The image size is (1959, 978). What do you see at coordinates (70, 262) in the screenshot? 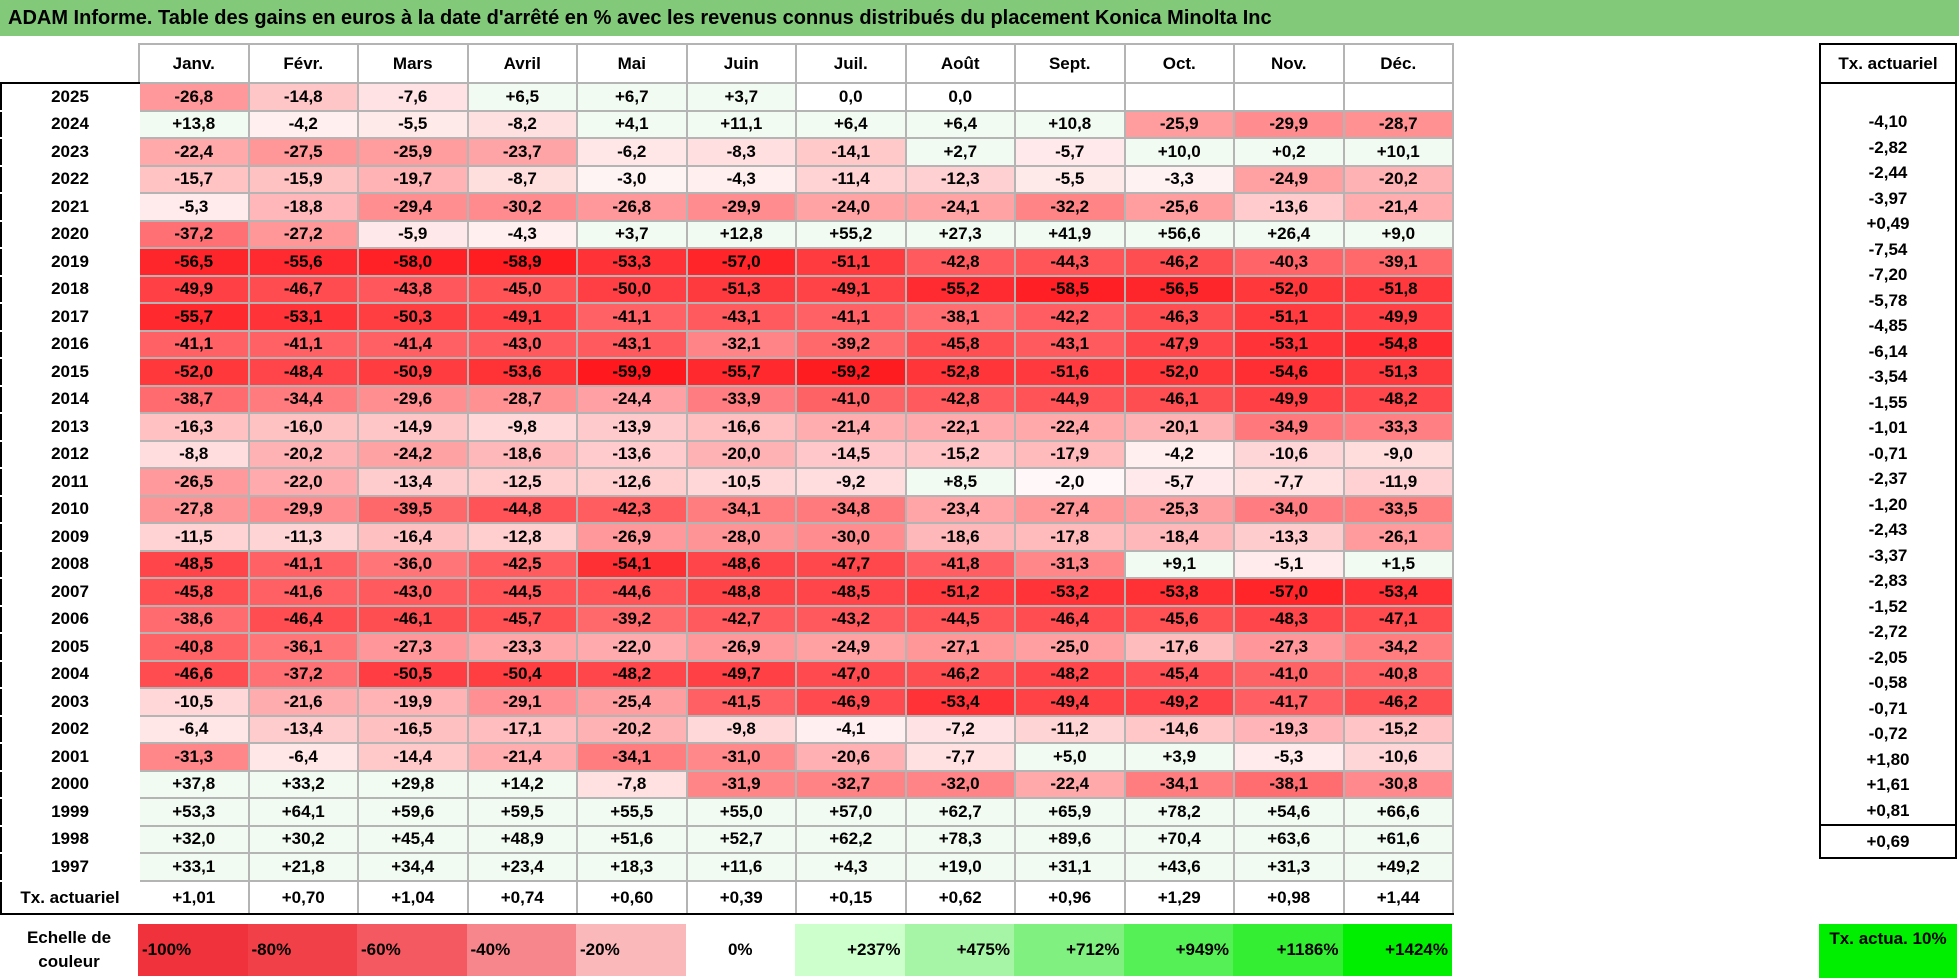
I see `year-label: 2019` at bounding box center [70, 262].